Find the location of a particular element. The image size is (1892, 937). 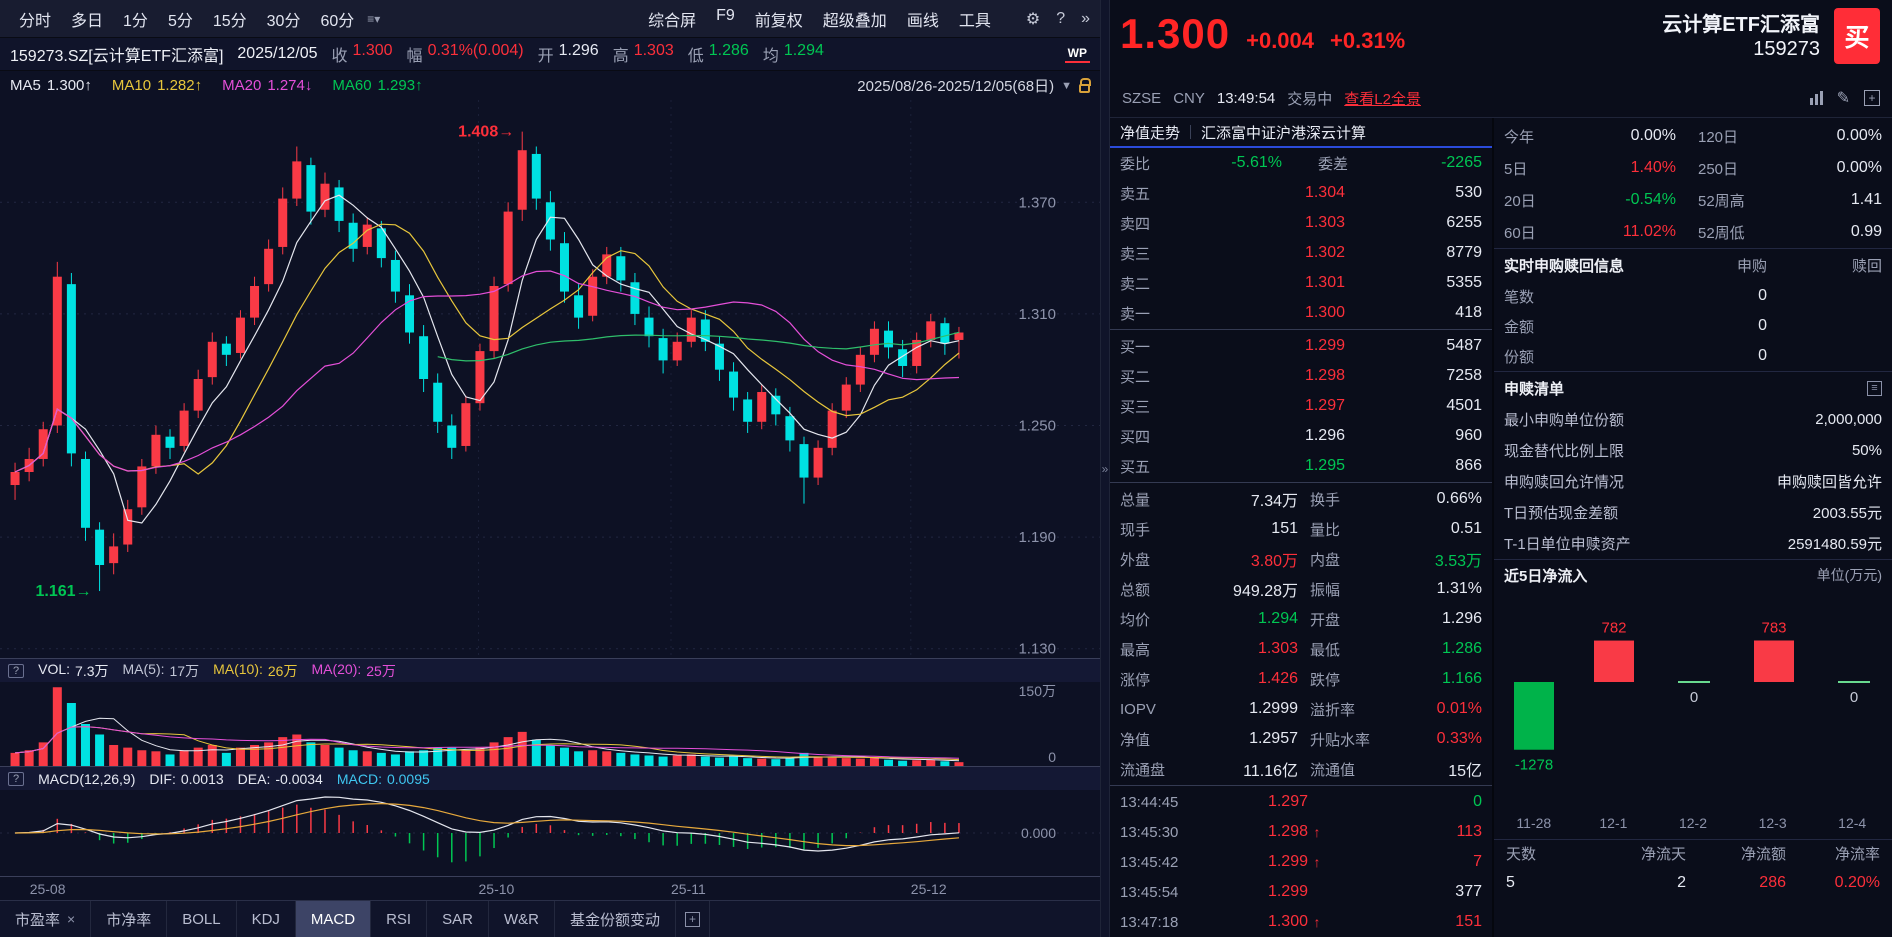

tab-MACD: MACD is located at coordinates (333, 919).